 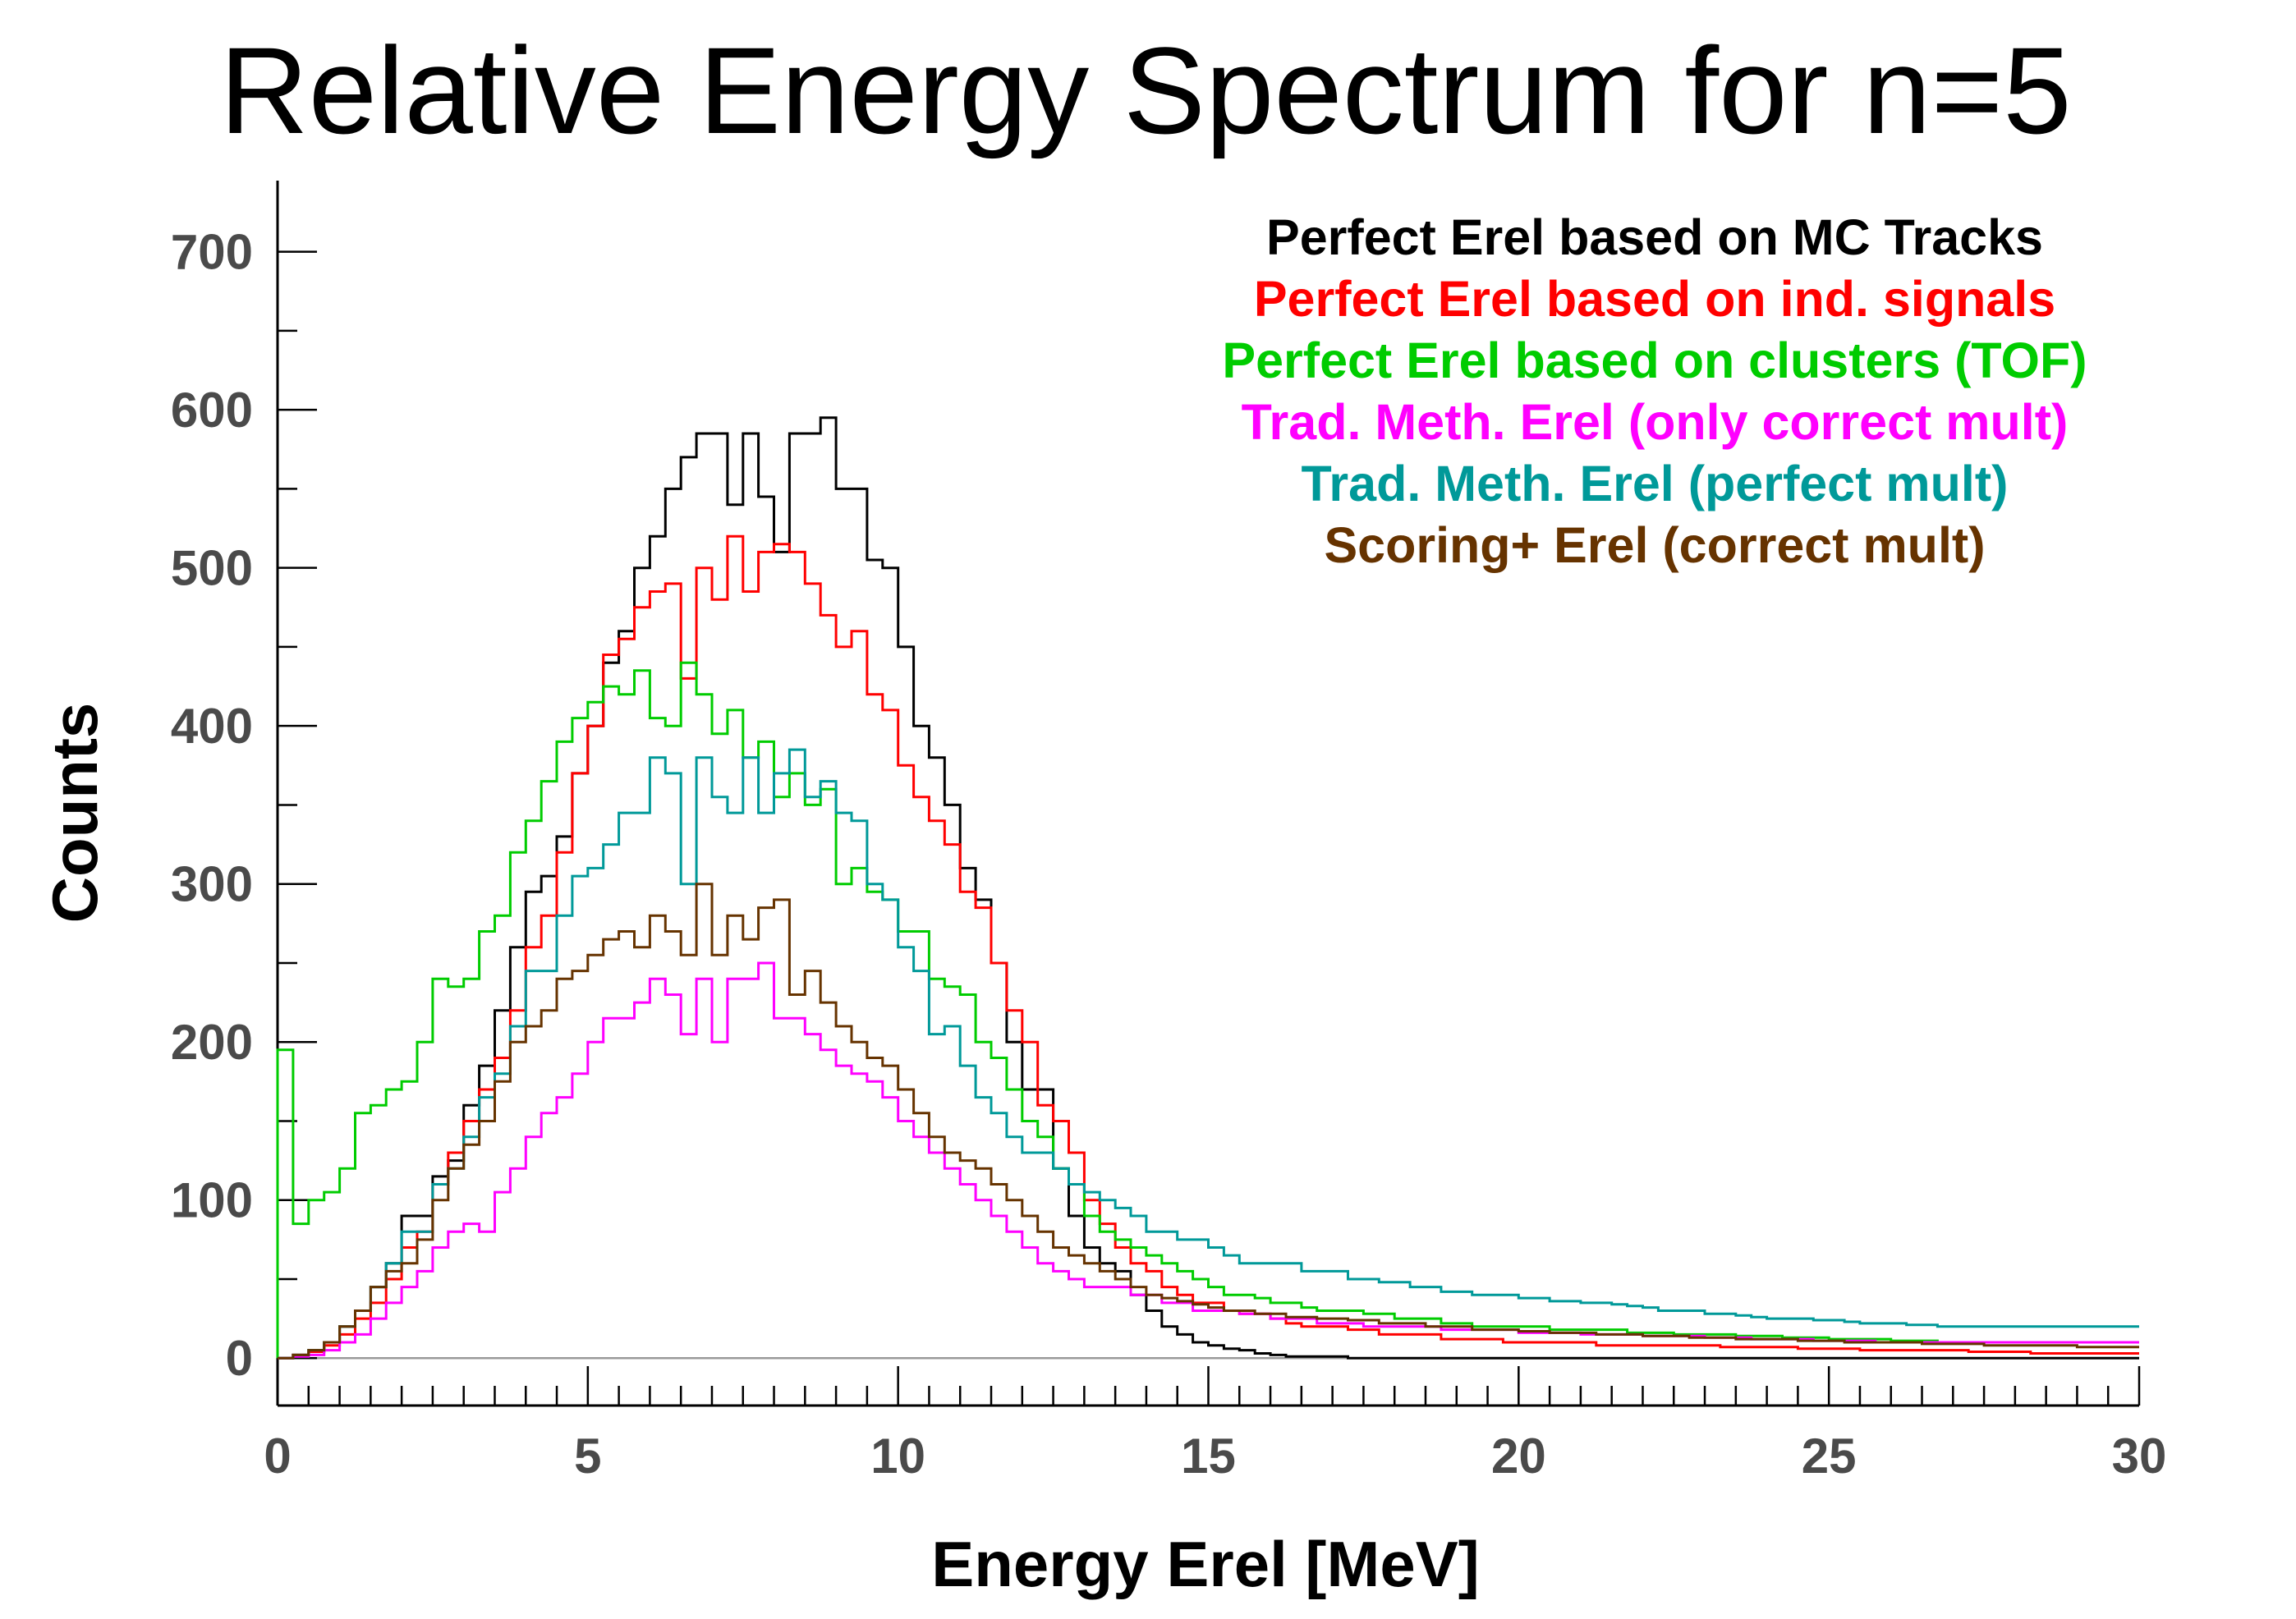 What do you see at coordinates (2139, 1456) in the screenshot?
I see `x-tick-label: 30` at bounding box center [2139, 1456].